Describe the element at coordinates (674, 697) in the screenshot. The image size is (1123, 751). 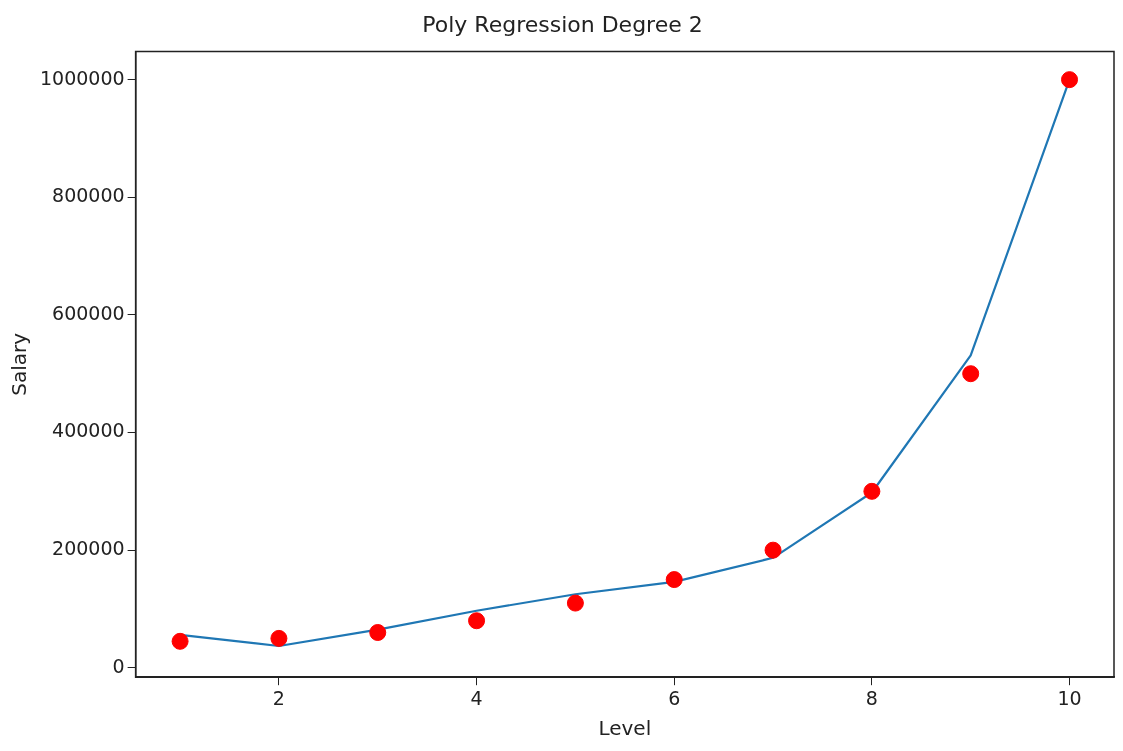
I see `x-tick-label: 6` at that location.